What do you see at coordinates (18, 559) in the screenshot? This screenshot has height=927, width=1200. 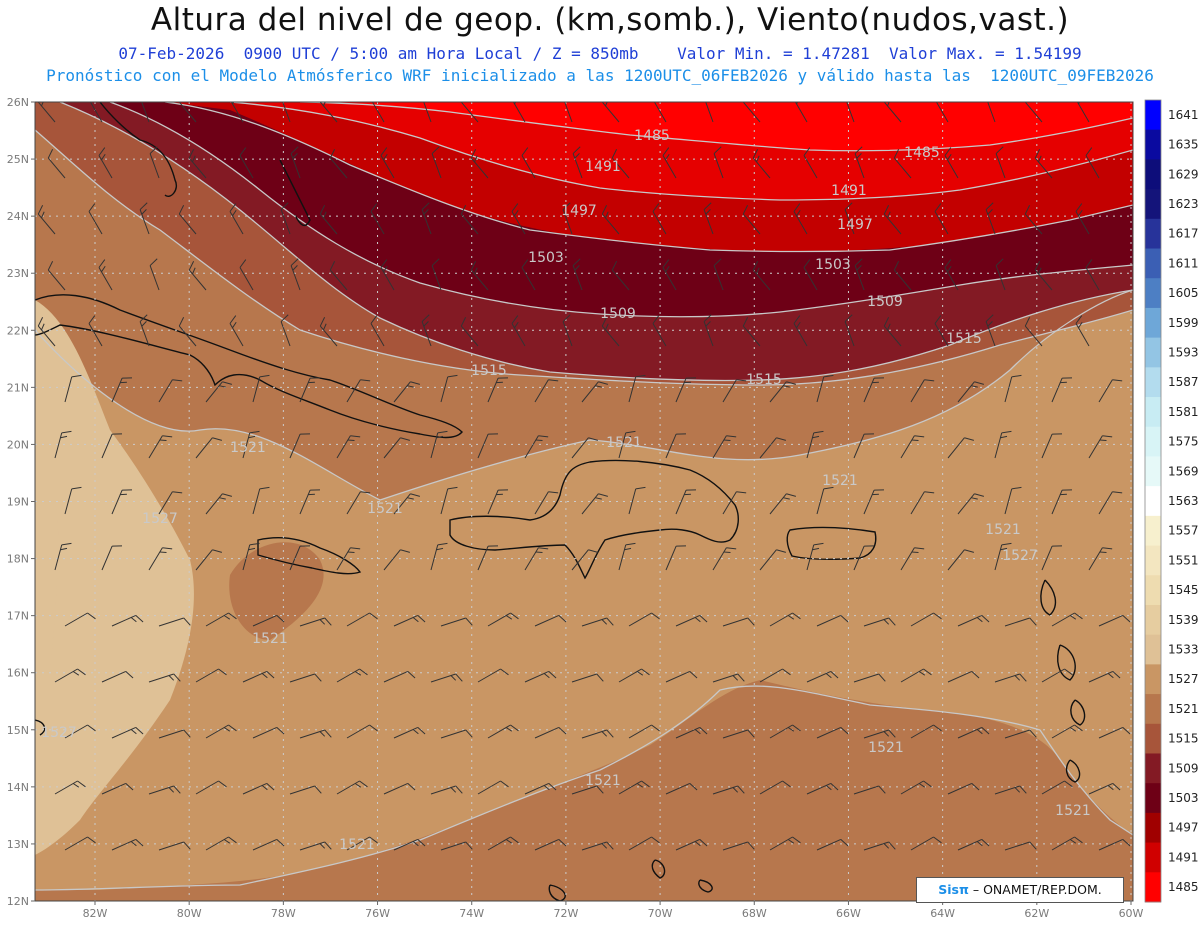 I see `latitude-label: 18N` at bounding box center [18, 559].